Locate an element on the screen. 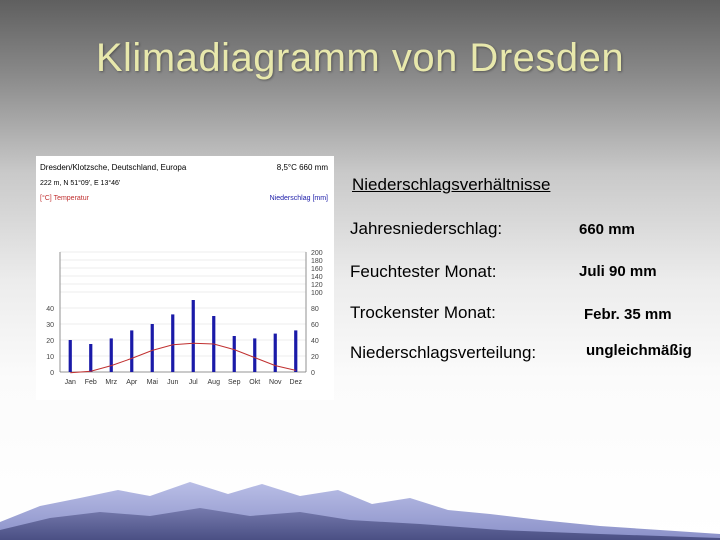  driest-month-label: Trockenster Monat: is located at coordinates (423, 312).